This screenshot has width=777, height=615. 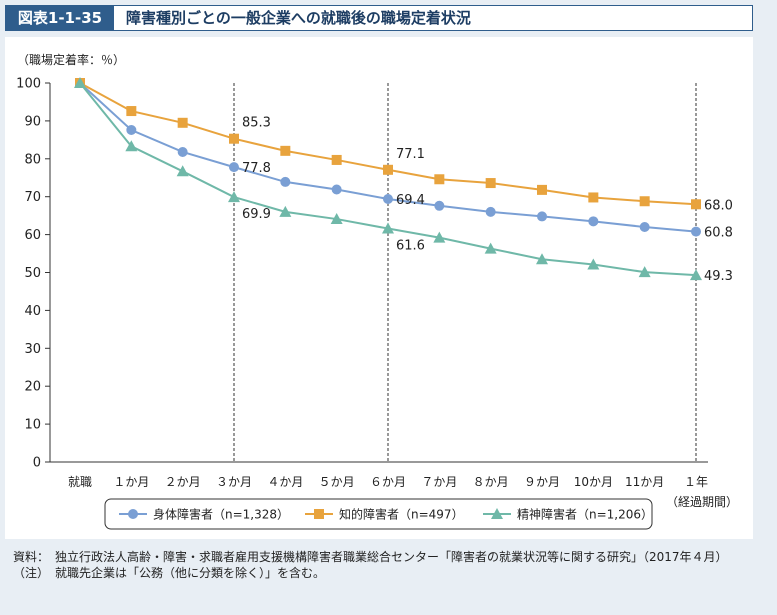 I want to click on data-label: 69.4, so click(x=410, y=200).